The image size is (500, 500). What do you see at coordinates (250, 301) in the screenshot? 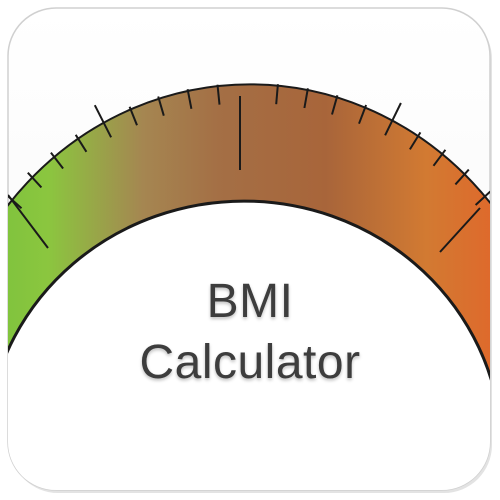
I see `app-title-line-1: BMI` at bounding box center [250, 301].